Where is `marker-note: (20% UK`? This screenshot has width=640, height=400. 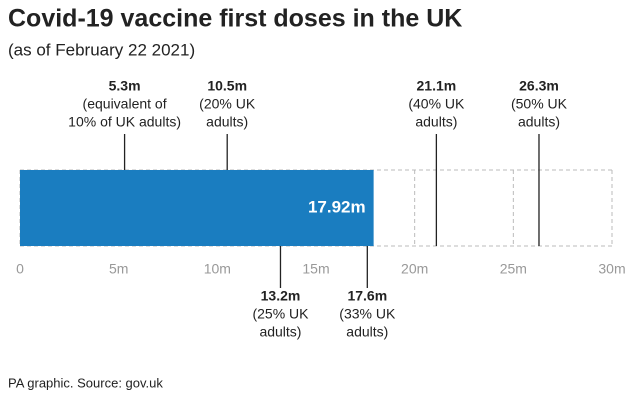 marker-note: (20% UK is located at coordinates (227, 104).